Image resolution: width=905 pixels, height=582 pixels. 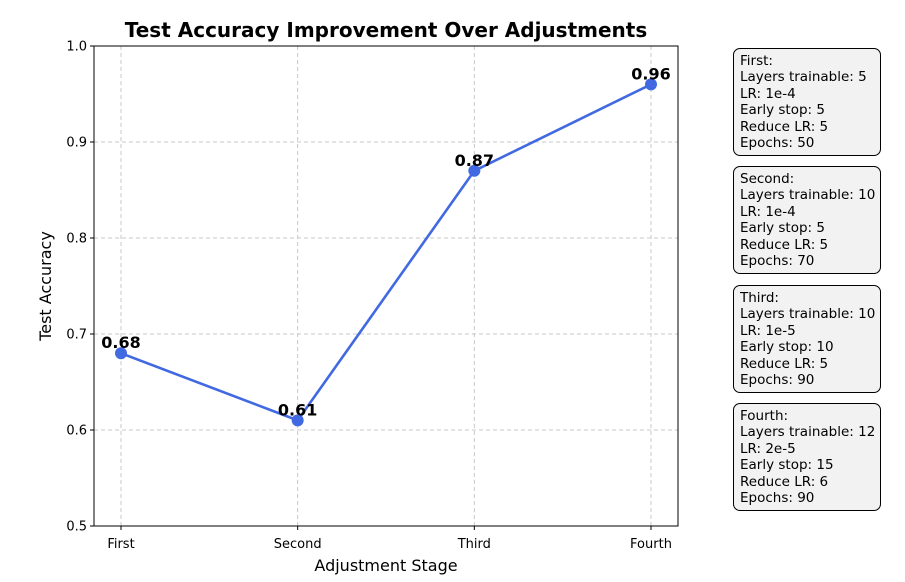 What do you see at coordinates (297, 409) in the screenshot?
I see `data-label: 0.61` at bounding box center [297, 409].